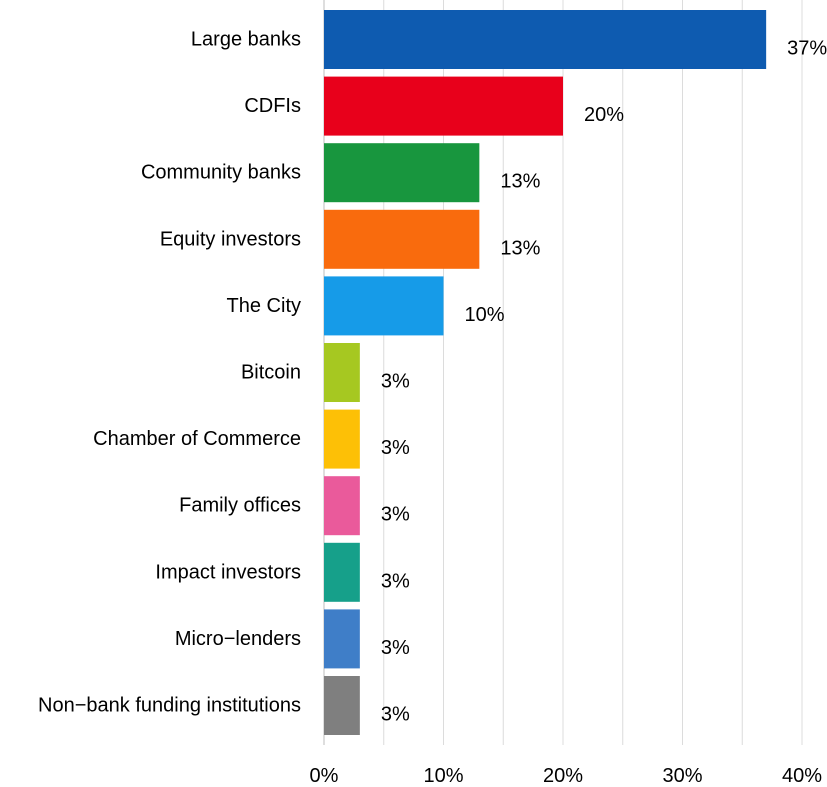 This screenshot has height=787, width=827. Describe the element at coordinates (264, 306) in the screenshot. I see `category-label: The City` at that location.